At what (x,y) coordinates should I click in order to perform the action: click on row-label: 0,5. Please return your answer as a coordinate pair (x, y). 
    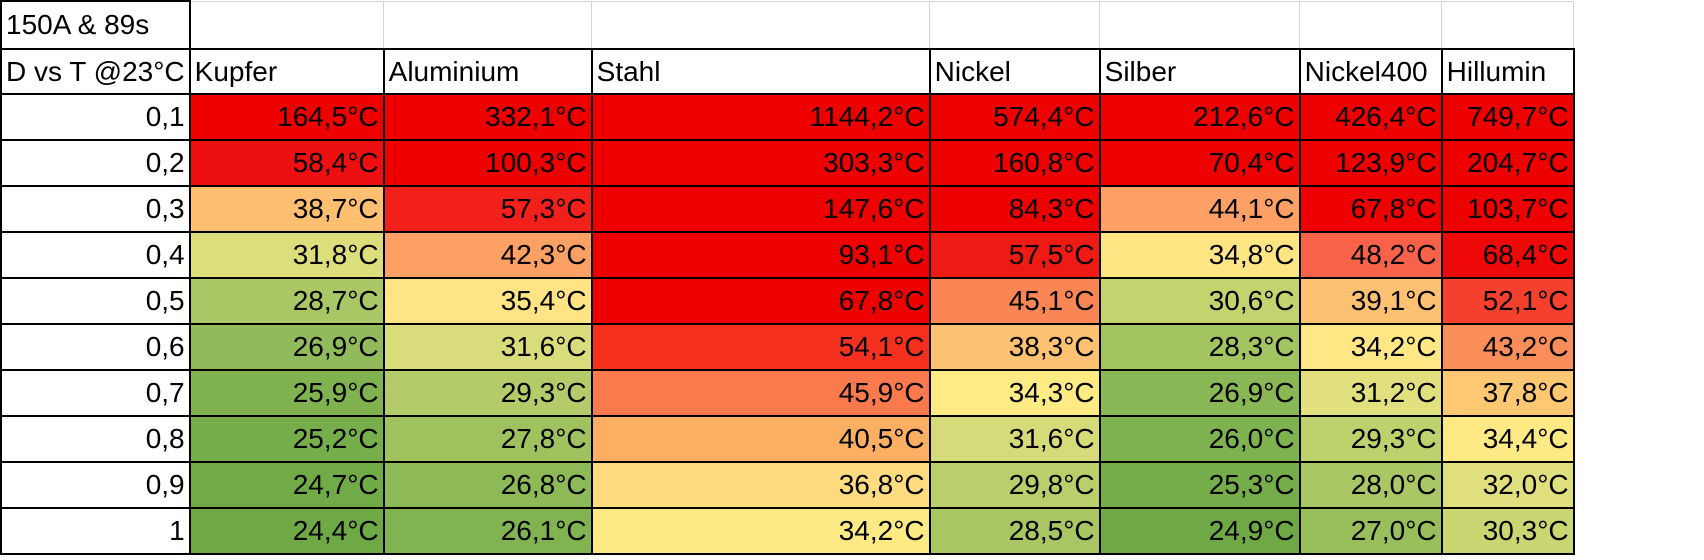
    Looking at the image, I should click on (95, 301).